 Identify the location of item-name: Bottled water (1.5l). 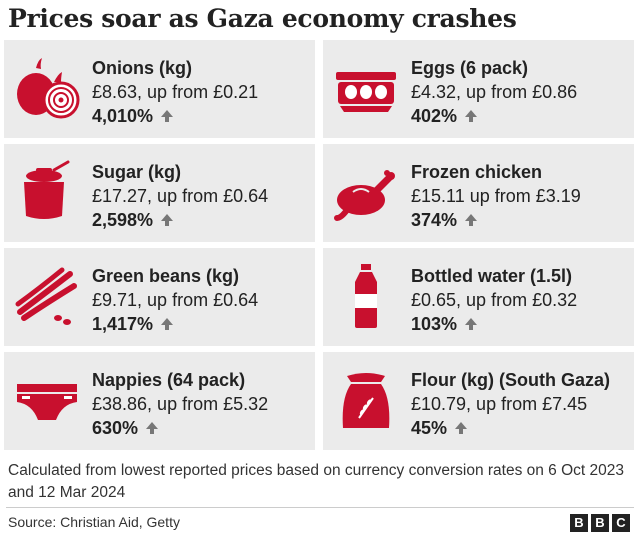
(492, 276).